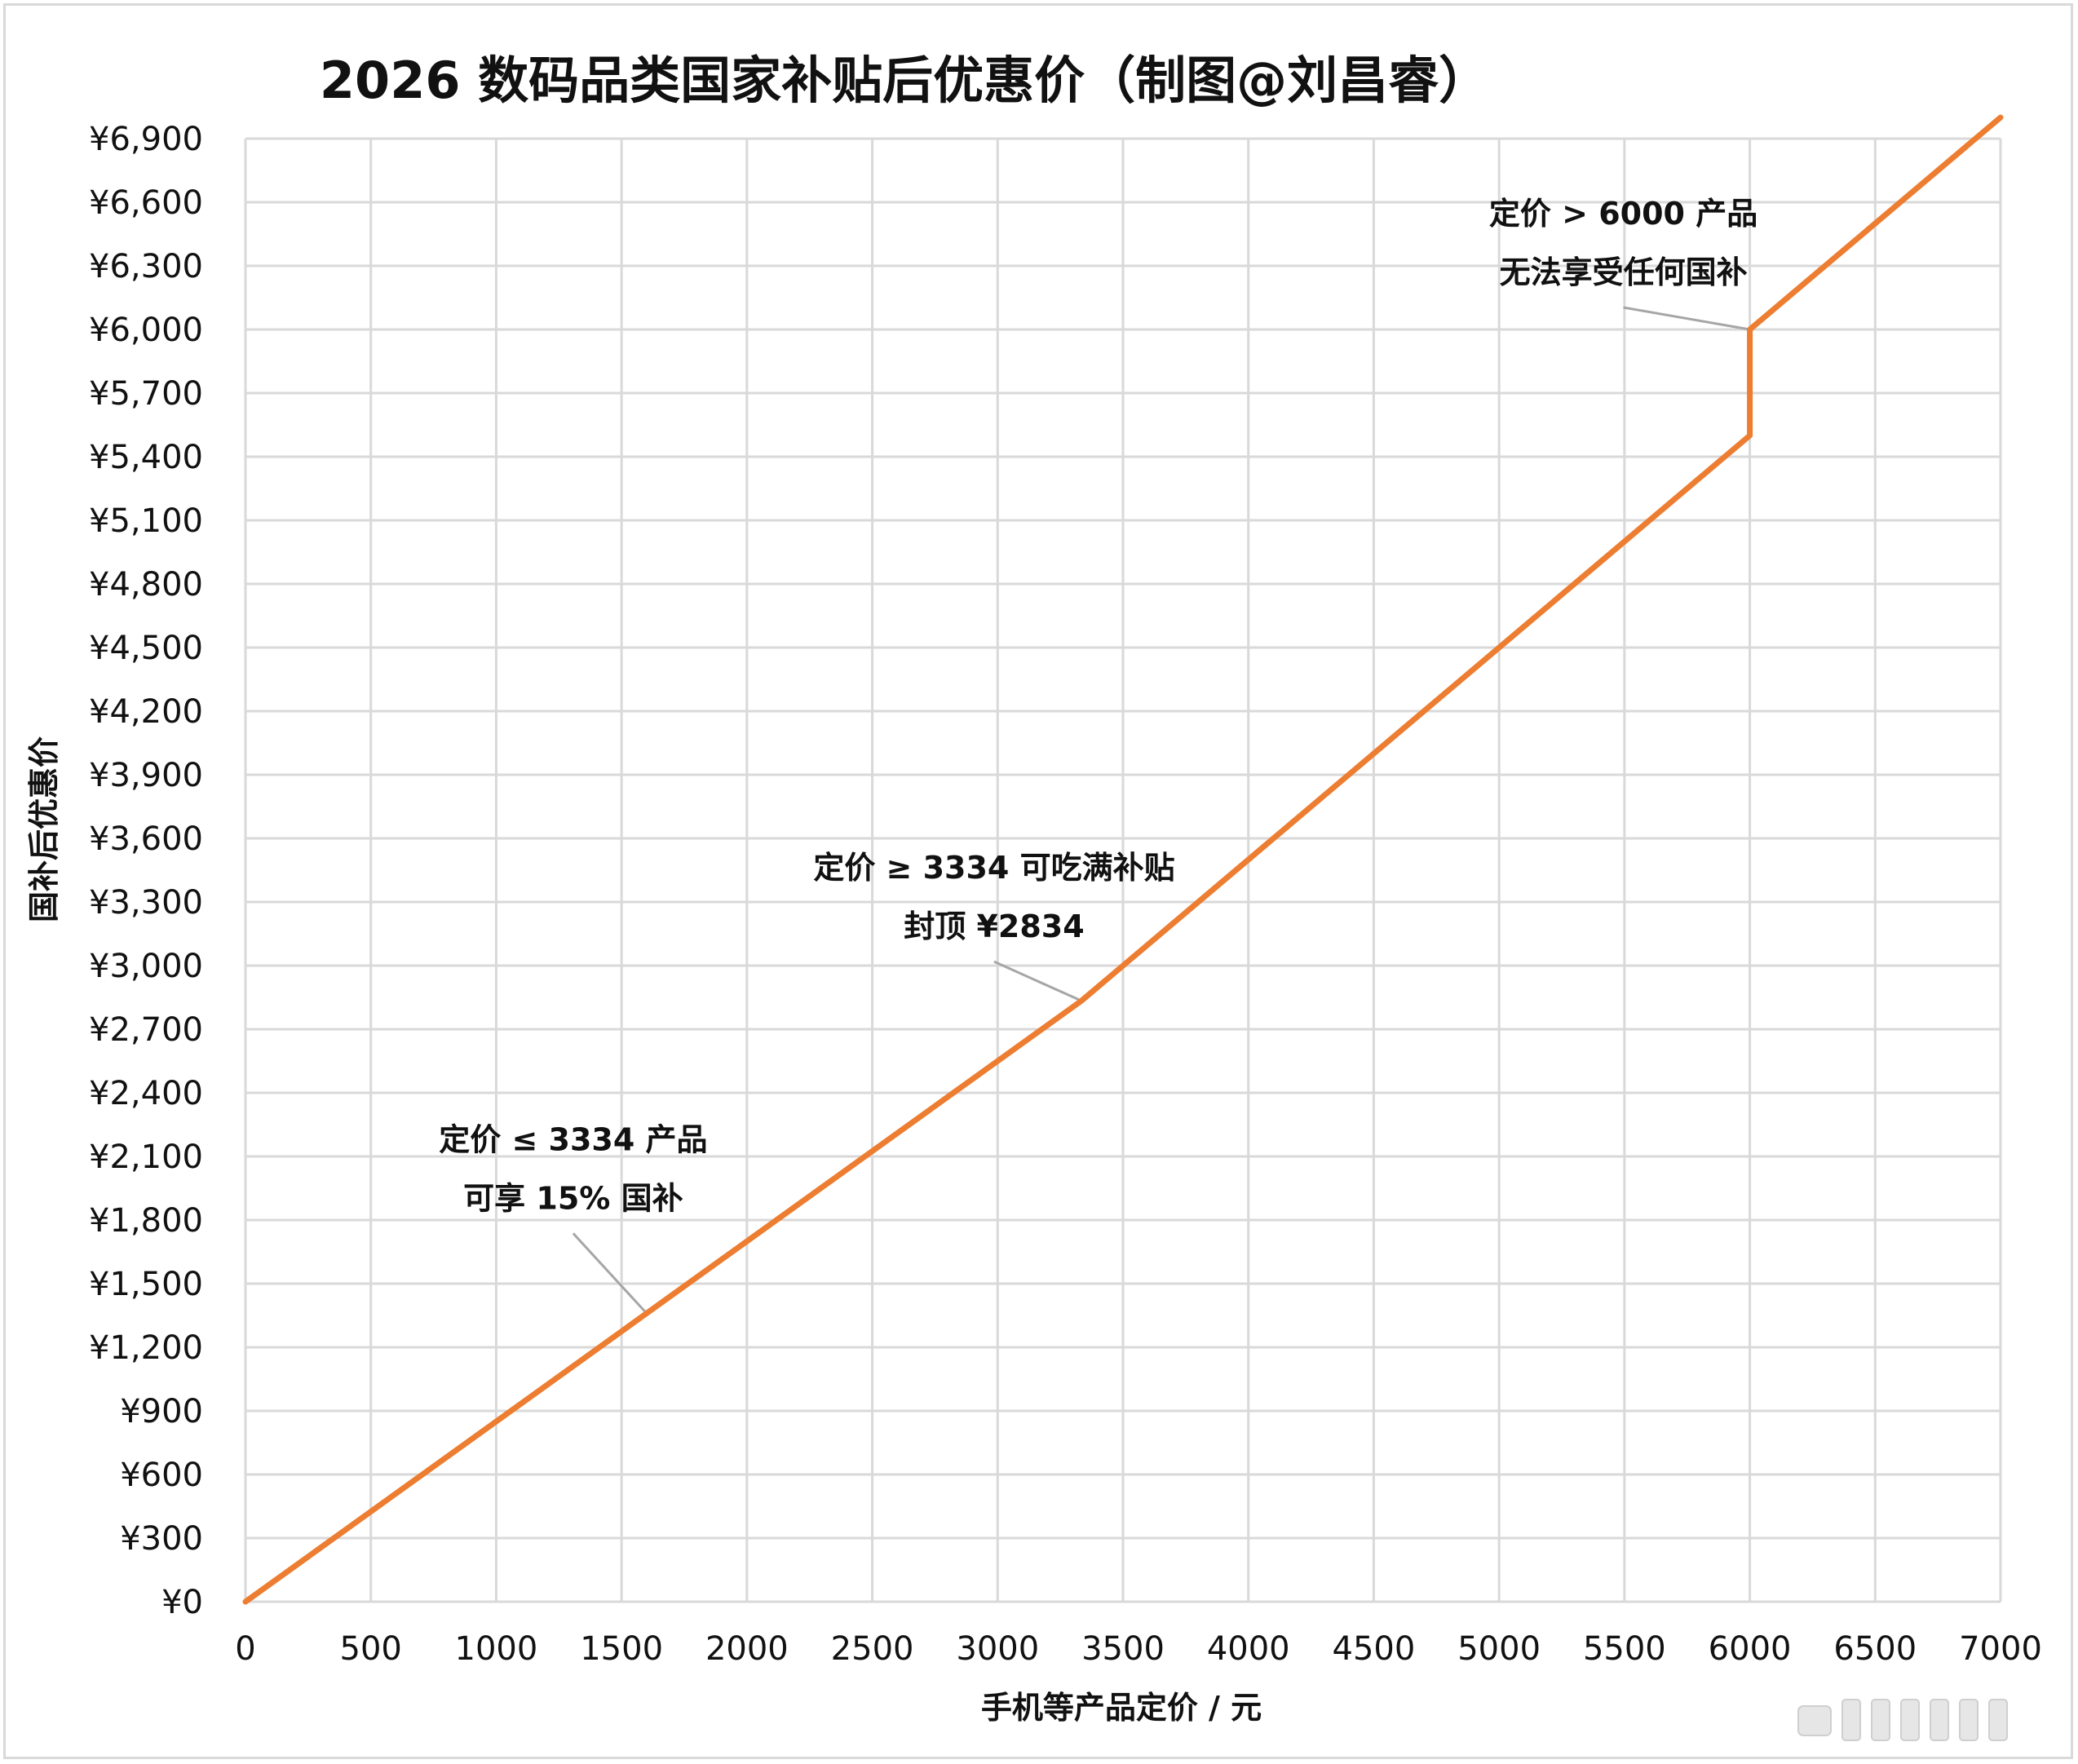 Image resolution: width=2078 pixels, height=1764 pixels. Describe the element at coordinates (1121, 1708) in the screenshot. I see `x-axis-title: 手机等产品定价 / 元` at that location.